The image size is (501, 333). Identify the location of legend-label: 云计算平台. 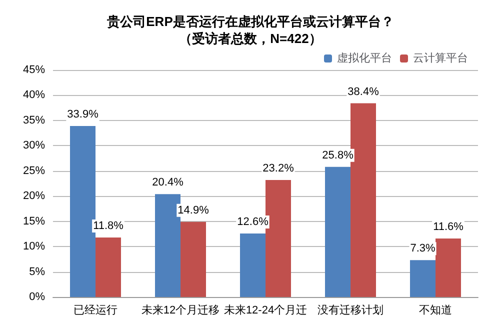
(440, 58).